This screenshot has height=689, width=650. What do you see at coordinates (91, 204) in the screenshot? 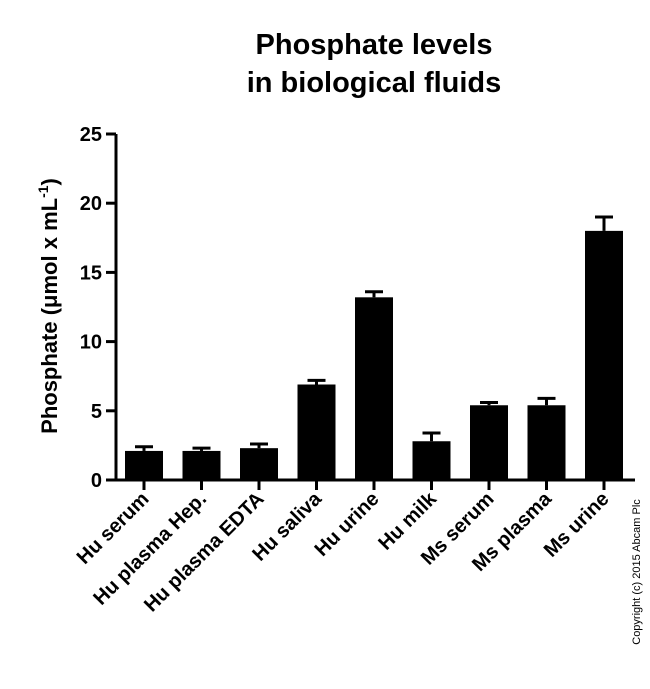
I see `y-tick-label: 20` at bounding box center [91, 204].